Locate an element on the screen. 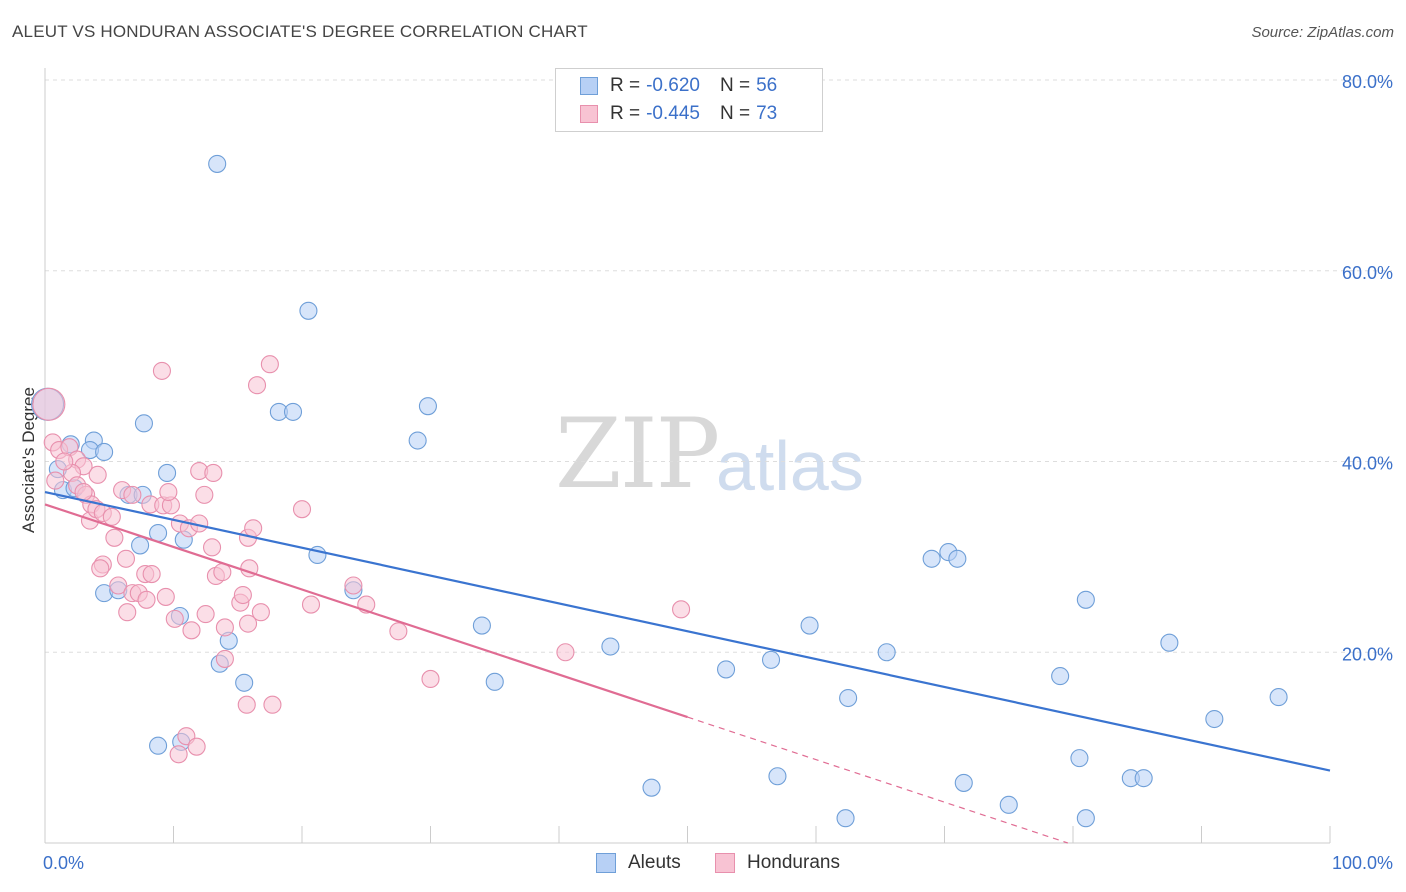 The height and width of the screenshot is (892, 1406). legend-n-value: 56 is located at coordinates (767, 85).